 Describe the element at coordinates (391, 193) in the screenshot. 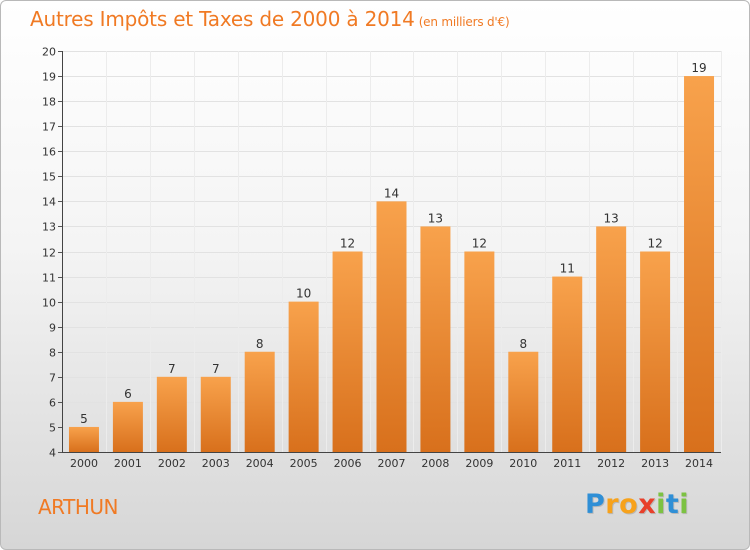

I see `bar-value-label: 14` at that location.